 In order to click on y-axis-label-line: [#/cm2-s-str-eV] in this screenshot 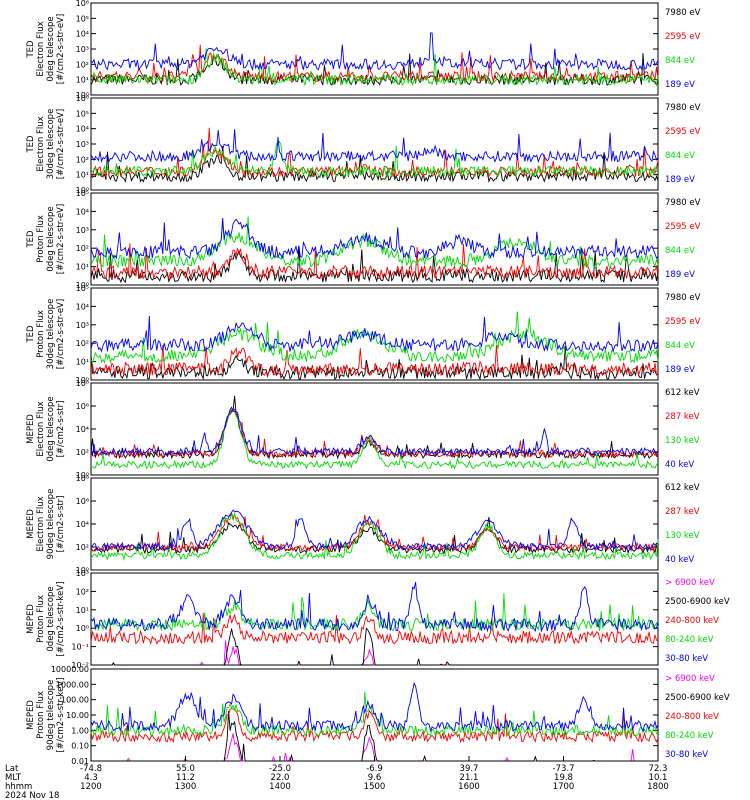, I will do `click(61, 144)`.